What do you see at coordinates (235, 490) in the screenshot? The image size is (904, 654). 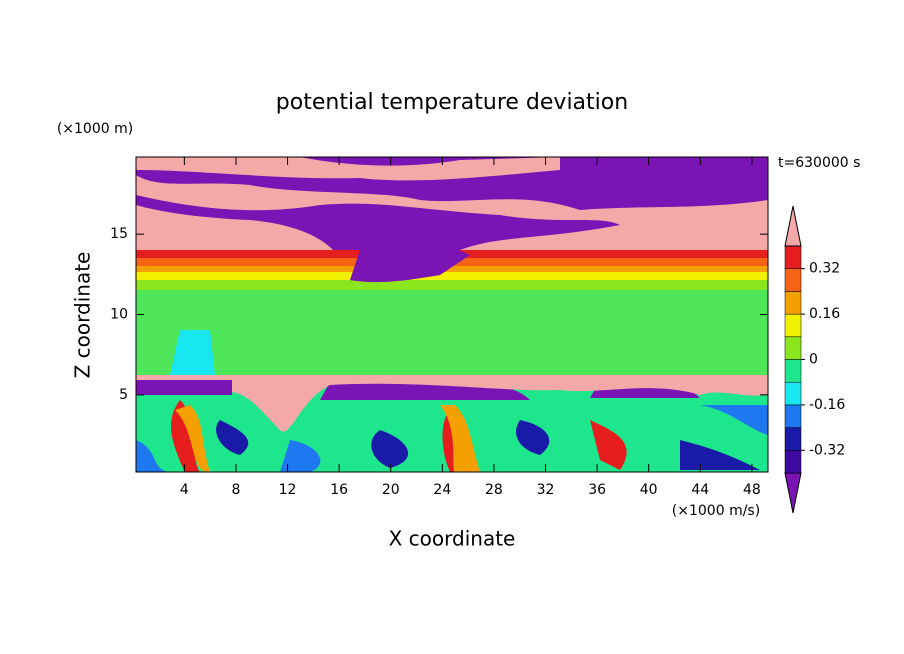 I see `x-tick-label: 8` at bounding box center [235, 490].